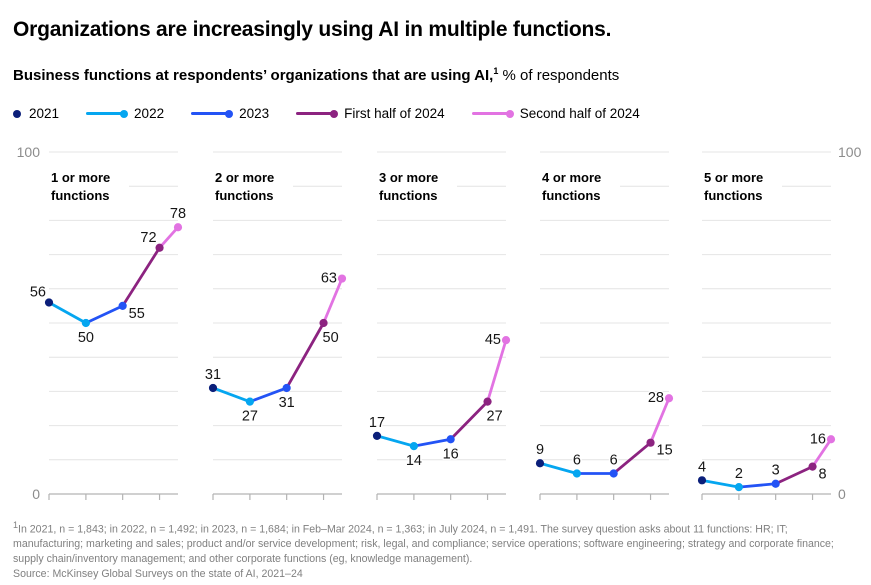 The width and height of the screenshot is (871, 585). I want to click on chart-panel: 4 or more functions 9 6 6 15 28, so click(604, 326).